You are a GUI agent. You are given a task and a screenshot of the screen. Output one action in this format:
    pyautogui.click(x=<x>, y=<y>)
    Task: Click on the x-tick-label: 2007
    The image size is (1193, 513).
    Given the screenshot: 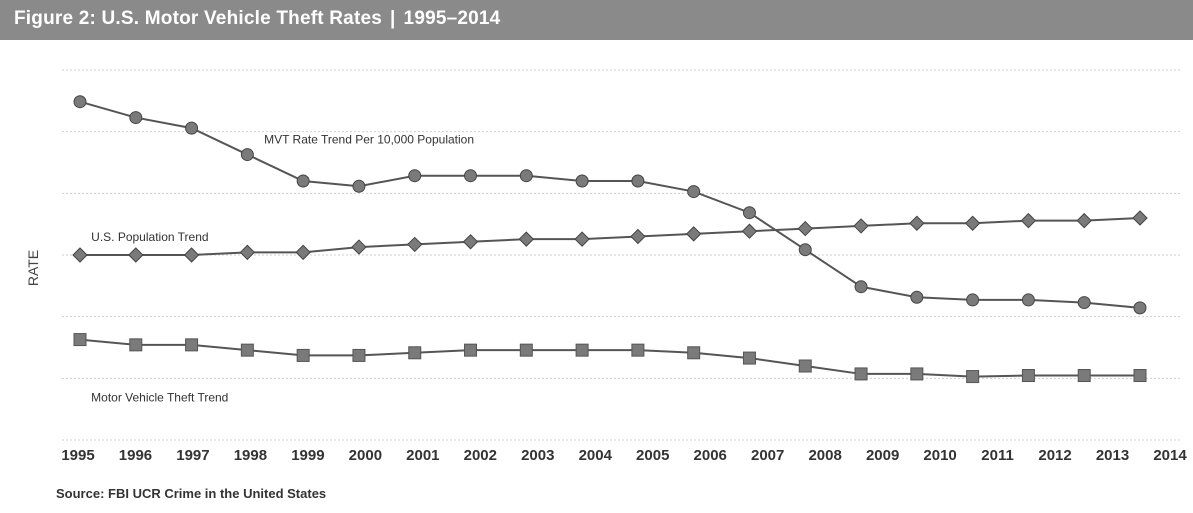 What is the action you would take?
    pyautogui.click(x=767, y=455)
    